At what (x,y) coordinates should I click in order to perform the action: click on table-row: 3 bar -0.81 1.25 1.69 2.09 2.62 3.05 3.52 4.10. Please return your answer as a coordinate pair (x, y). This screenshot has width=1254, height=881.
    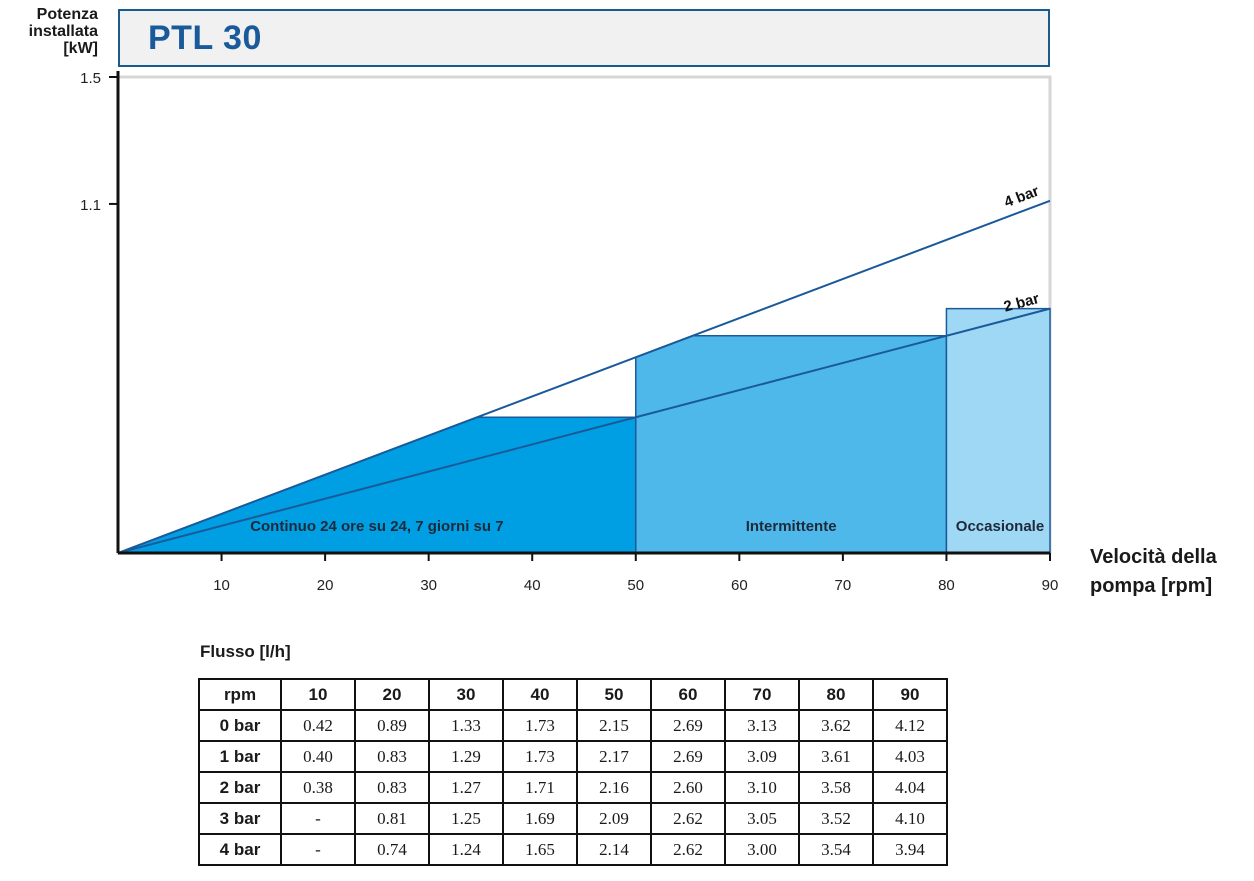
    Looking at the image, I should click on (573, 818).